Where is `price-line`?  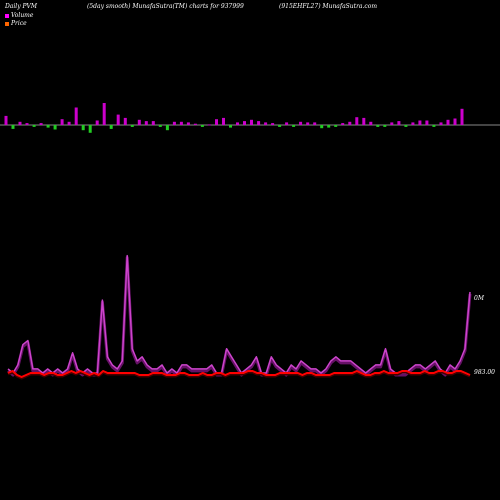 price-line is located at coordinates (239, 374).